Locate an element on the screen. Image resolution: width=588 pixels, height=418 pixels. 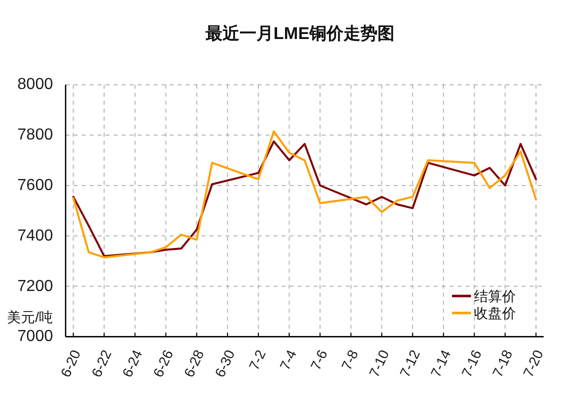
x-tick-label: 7-10 is located at coordinates (379, 363).